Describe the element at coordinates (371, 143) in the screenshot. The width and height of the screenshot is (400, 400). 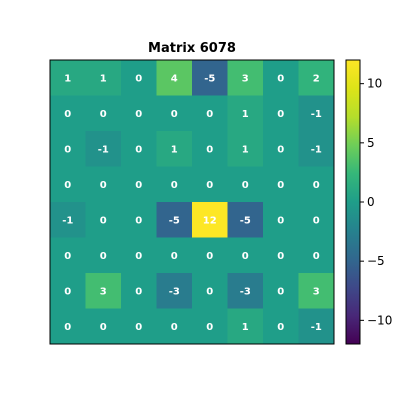
I see `colorbar-tick-label: 5` at that location.